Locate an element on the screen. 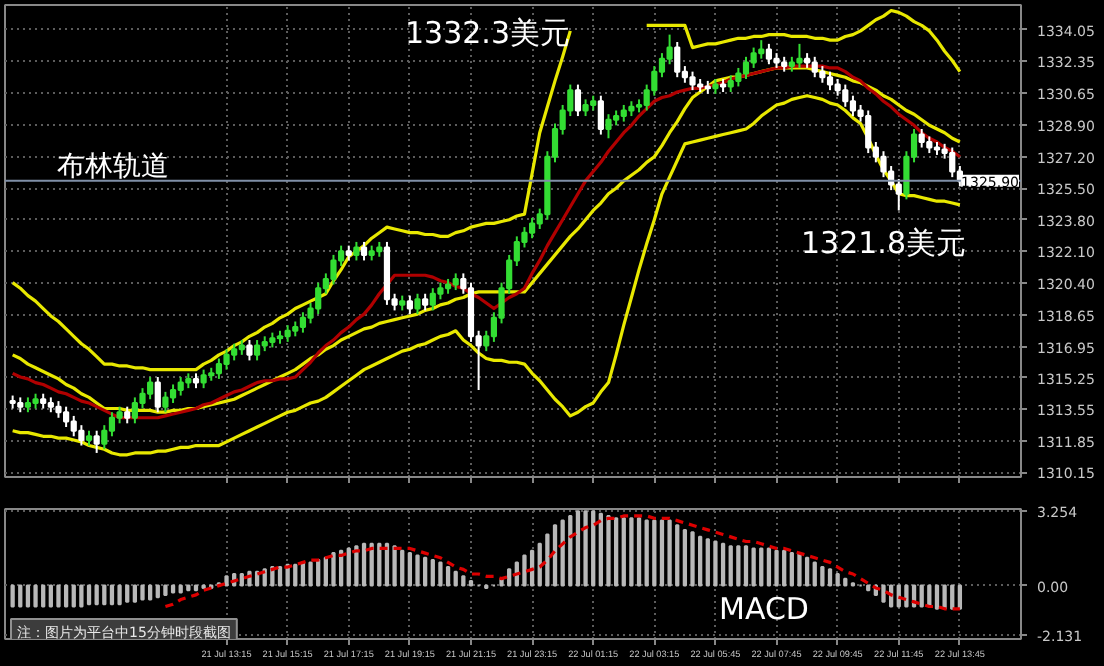 Image resolution: width=1104 pixels, height=666 pixels. annotation: 1321.8美元 is located at coordinates (883, 243).